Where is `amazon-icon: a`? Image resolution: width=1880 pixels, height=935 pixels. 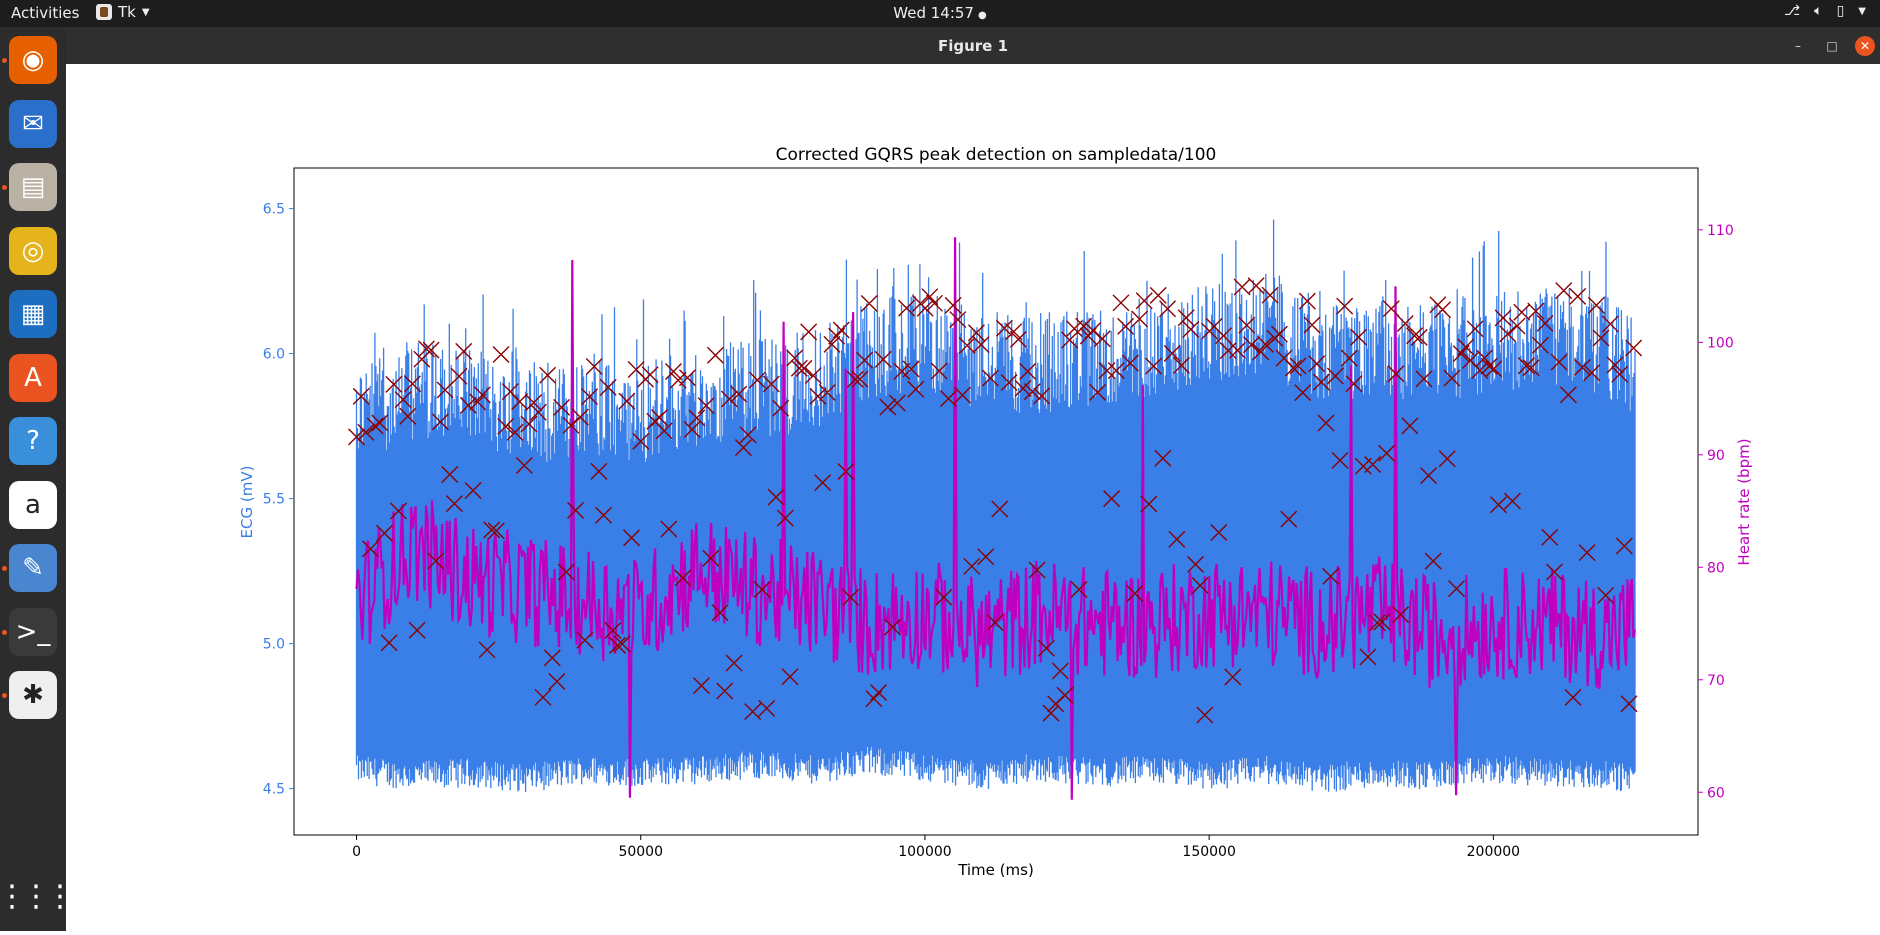
amazon-icon: a is located at coordinates (33, 504).